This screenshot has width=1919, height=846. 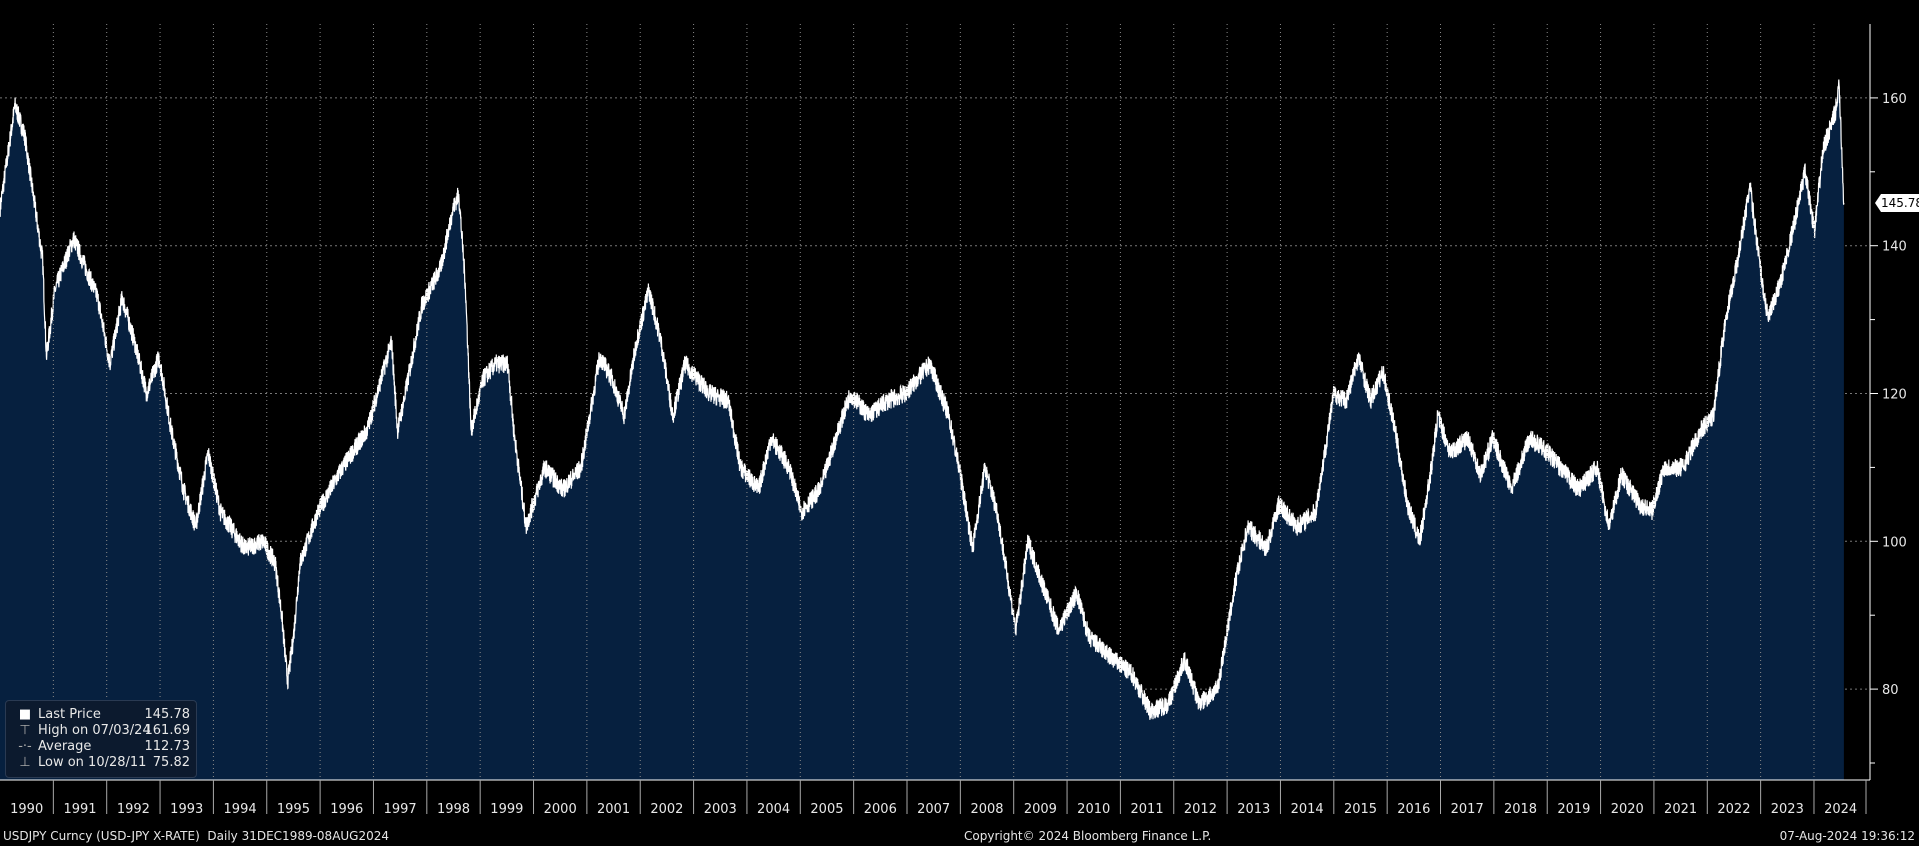 I want to click on legend-low: ⊥ Low on 10/28/11 75.82, so click(x=102, y=763).